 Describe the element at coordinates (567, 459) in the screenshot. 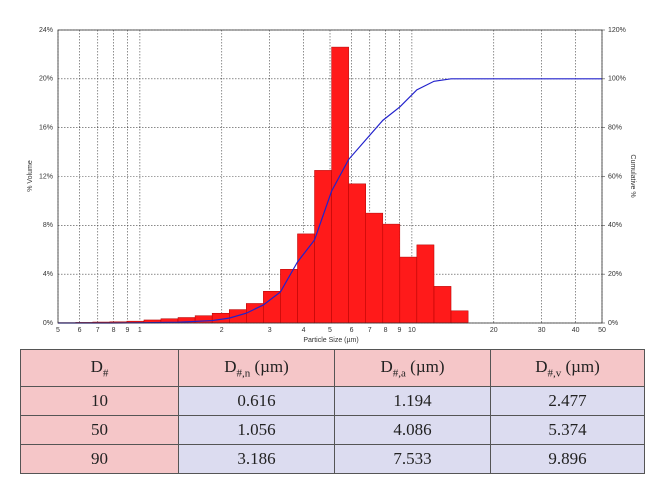

I see `table-cell: 9.896` at that location.